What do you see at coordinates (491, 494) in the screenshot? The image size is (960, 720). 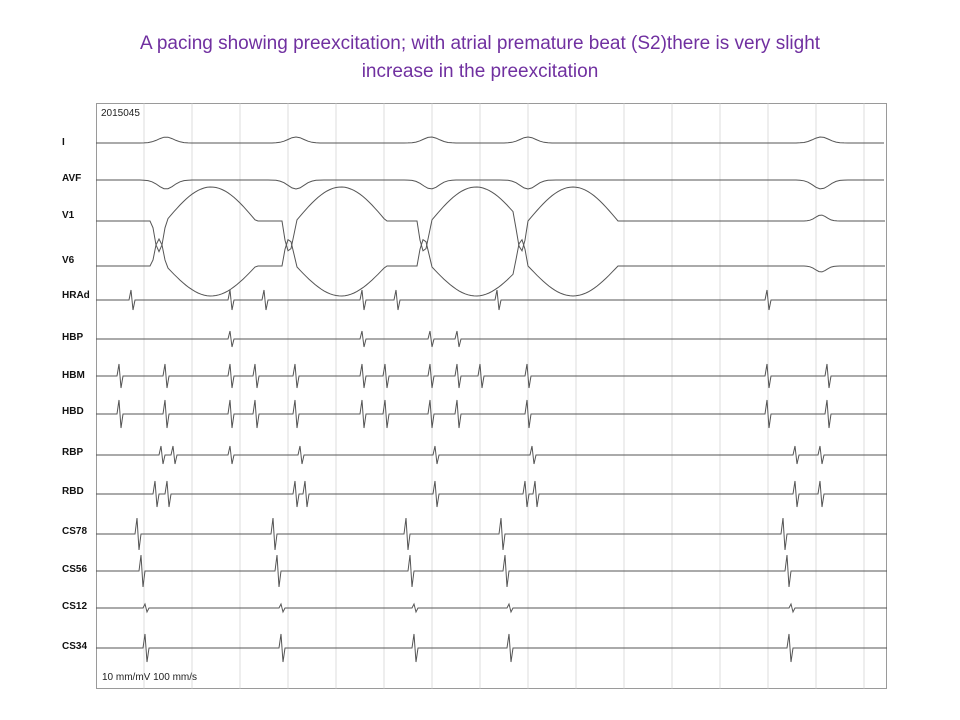 I see `trace-rbd` at bounding box center [491, 494].